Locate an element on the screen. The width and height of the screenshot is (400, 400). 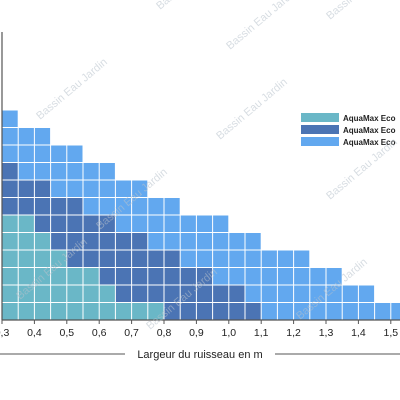
x-tick-label: 0,6 is located at coordinates (99, 333).